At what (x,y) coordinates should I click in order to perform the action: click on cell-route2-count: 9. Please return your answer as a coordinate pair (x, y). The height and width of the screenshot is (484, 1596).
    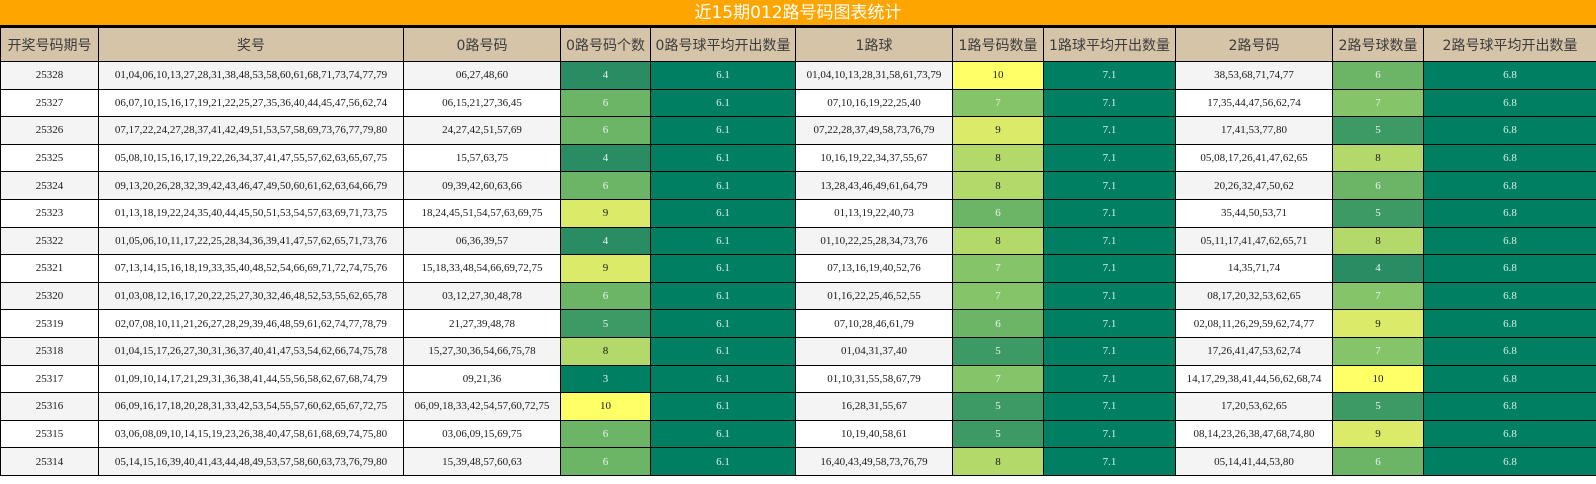
    Looking at the image, I should click on (1378, 323).